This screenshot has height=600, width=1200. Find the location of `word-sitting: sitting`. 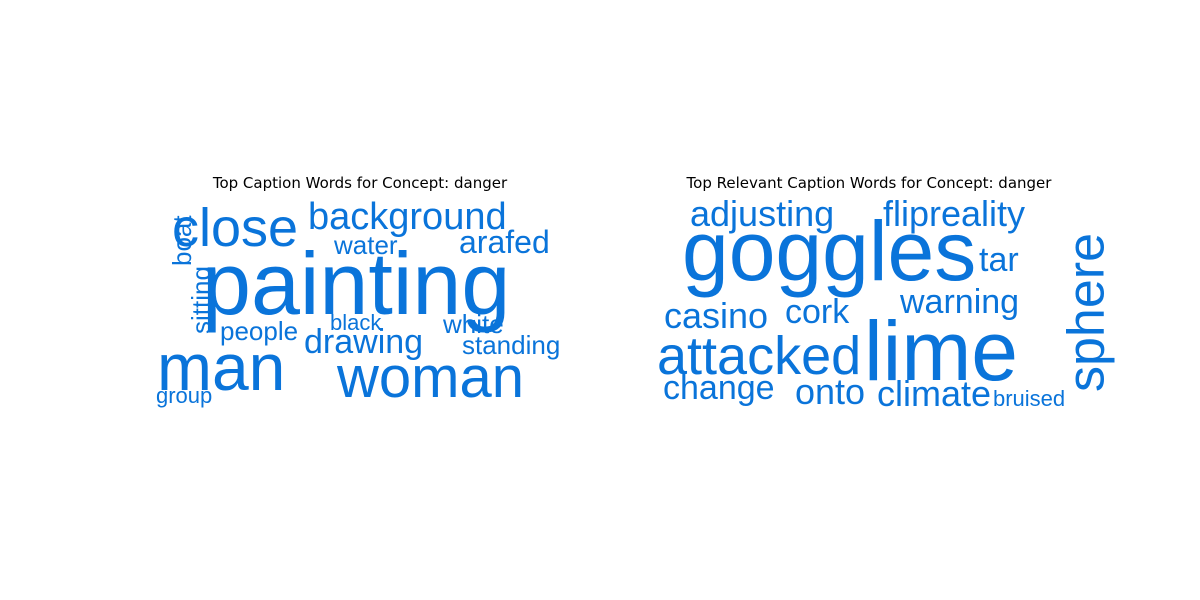

word-sitting: sitting is located at coordinates (201, 300).